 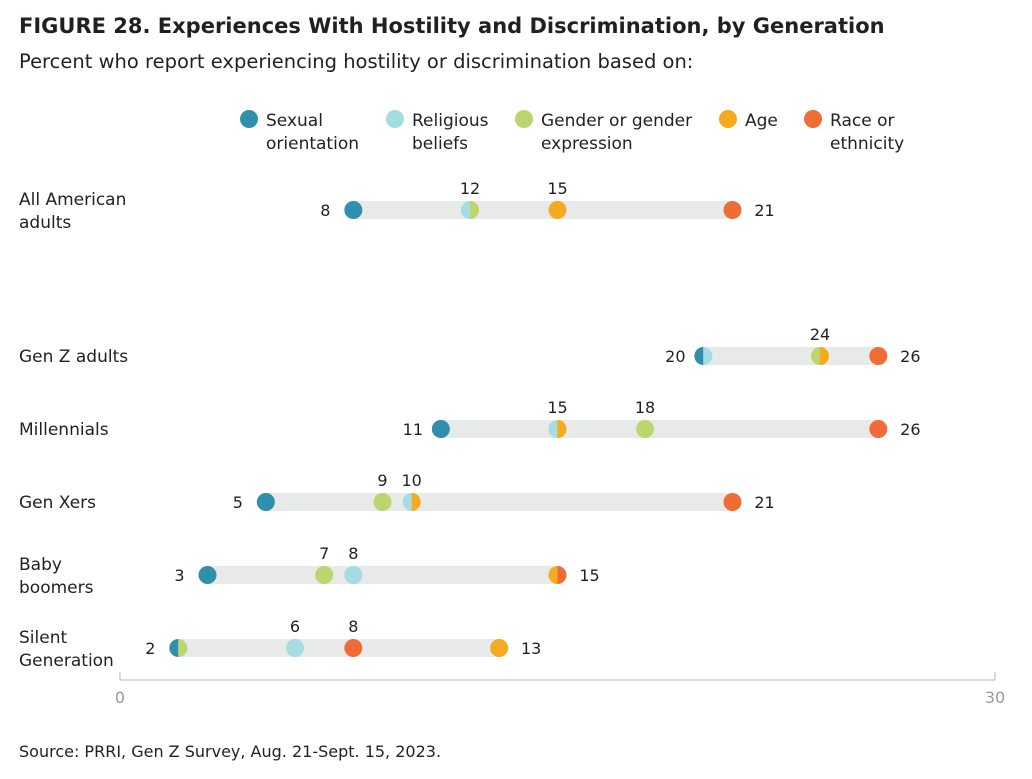 What do you see at coordinates (531, 648) in the screenshot?
I see `data-label: 13` at bounding box center [531, 648].